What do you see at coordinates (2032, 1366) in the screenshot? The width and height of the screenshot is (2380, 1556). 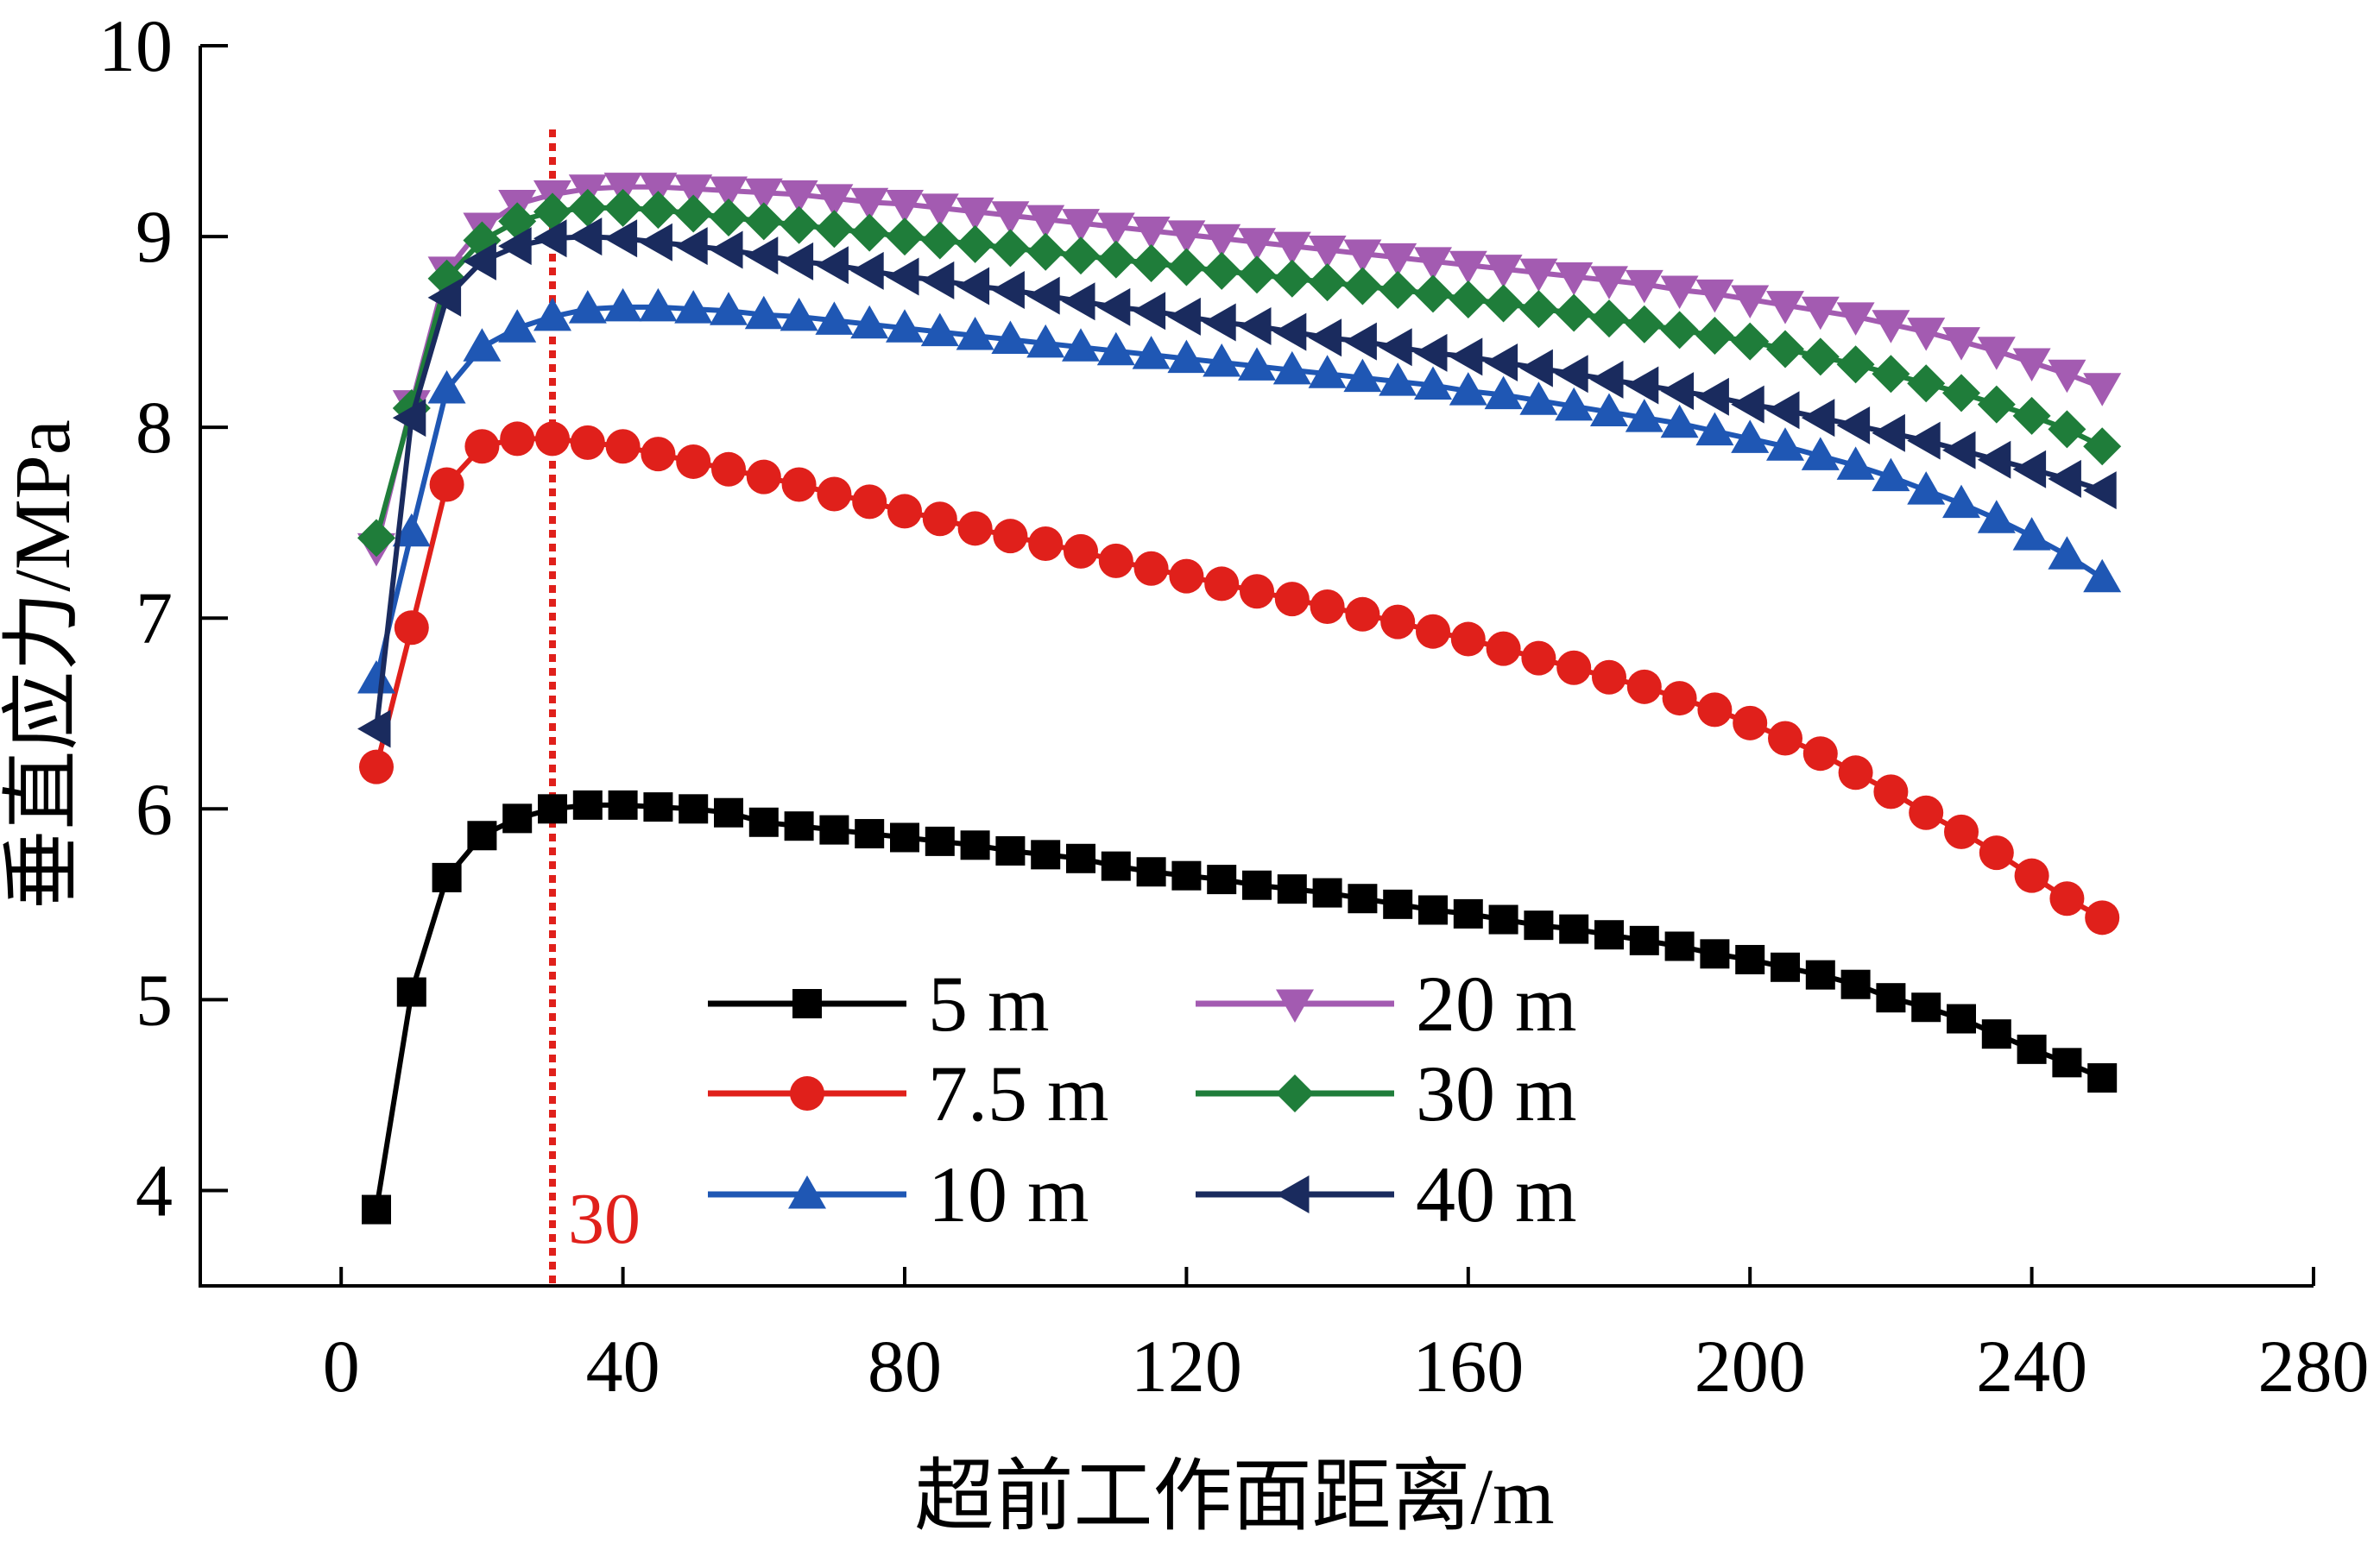 I see `x-tick-label: 240` at bounding box center [2032, 1366].